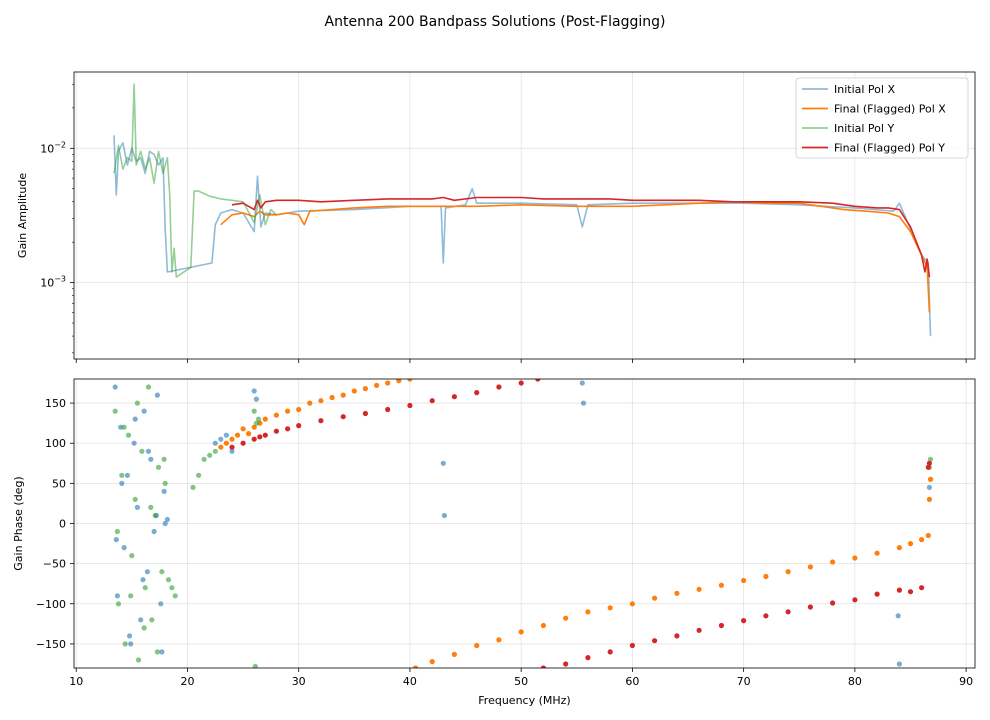 This screenshot has height=720, width=990. I want to click on phase-x-tick-label: 10, so click(76, 681).